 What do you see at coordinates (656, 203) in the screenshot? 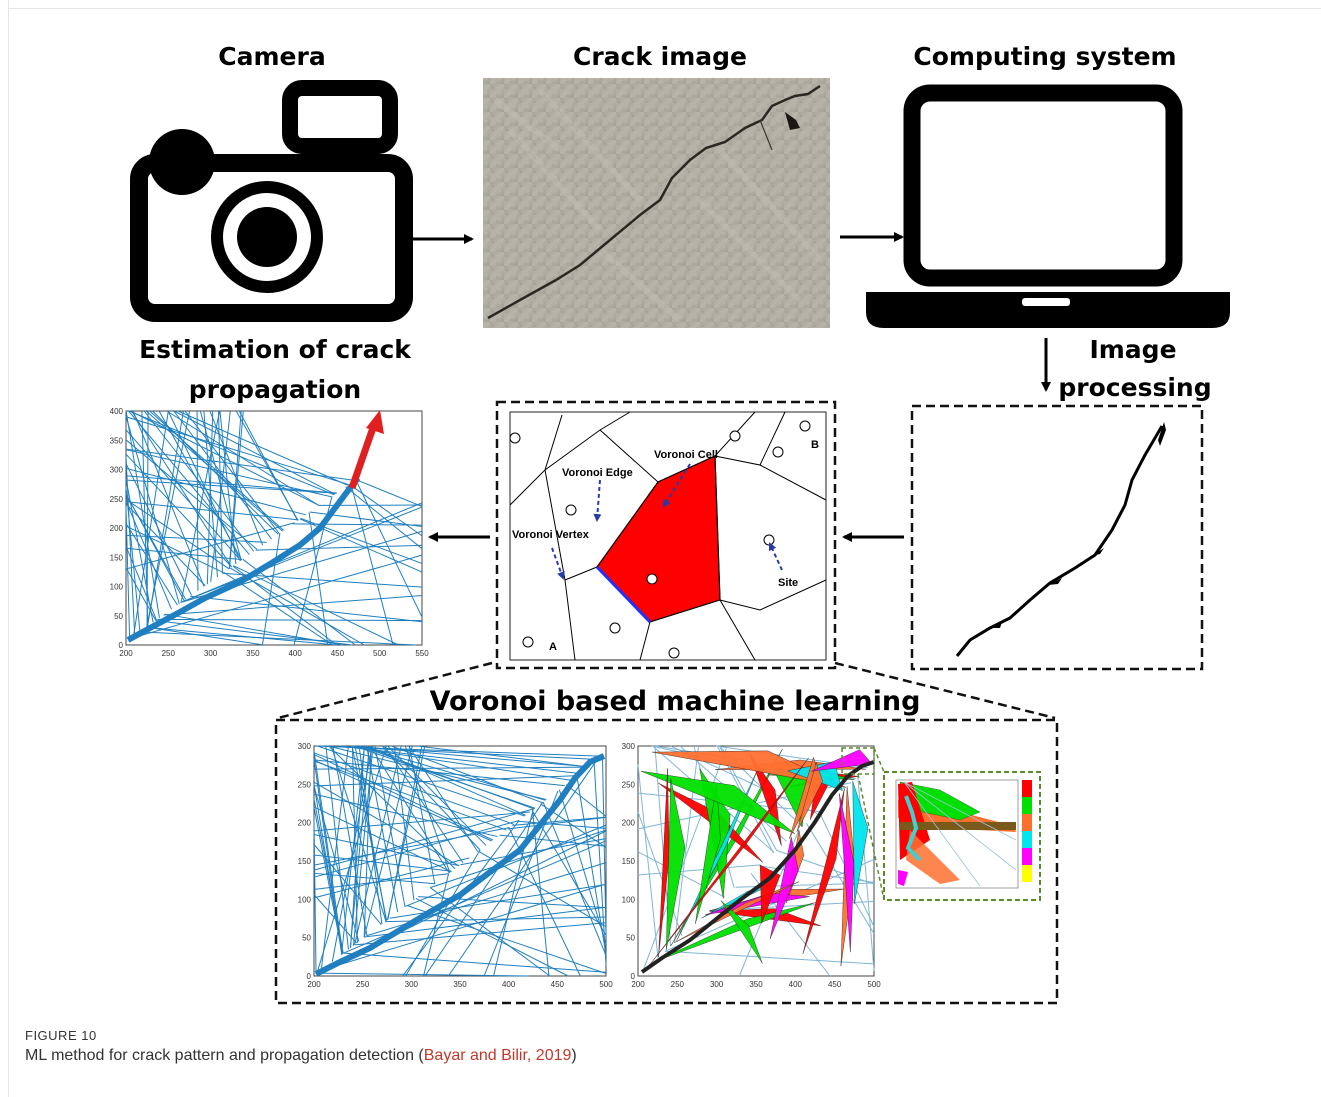
I see `crack-photo` at bounding box center [656, 203].